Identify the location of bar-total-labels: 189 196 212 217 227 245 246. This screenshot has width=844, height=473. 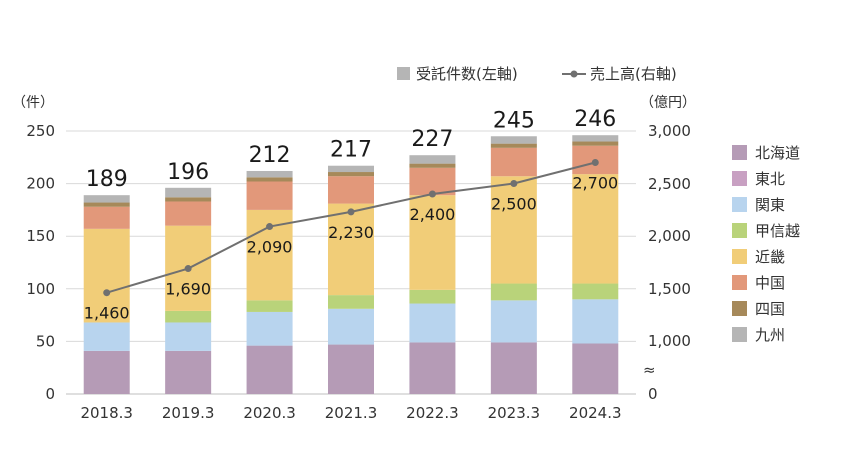
(351, 149).